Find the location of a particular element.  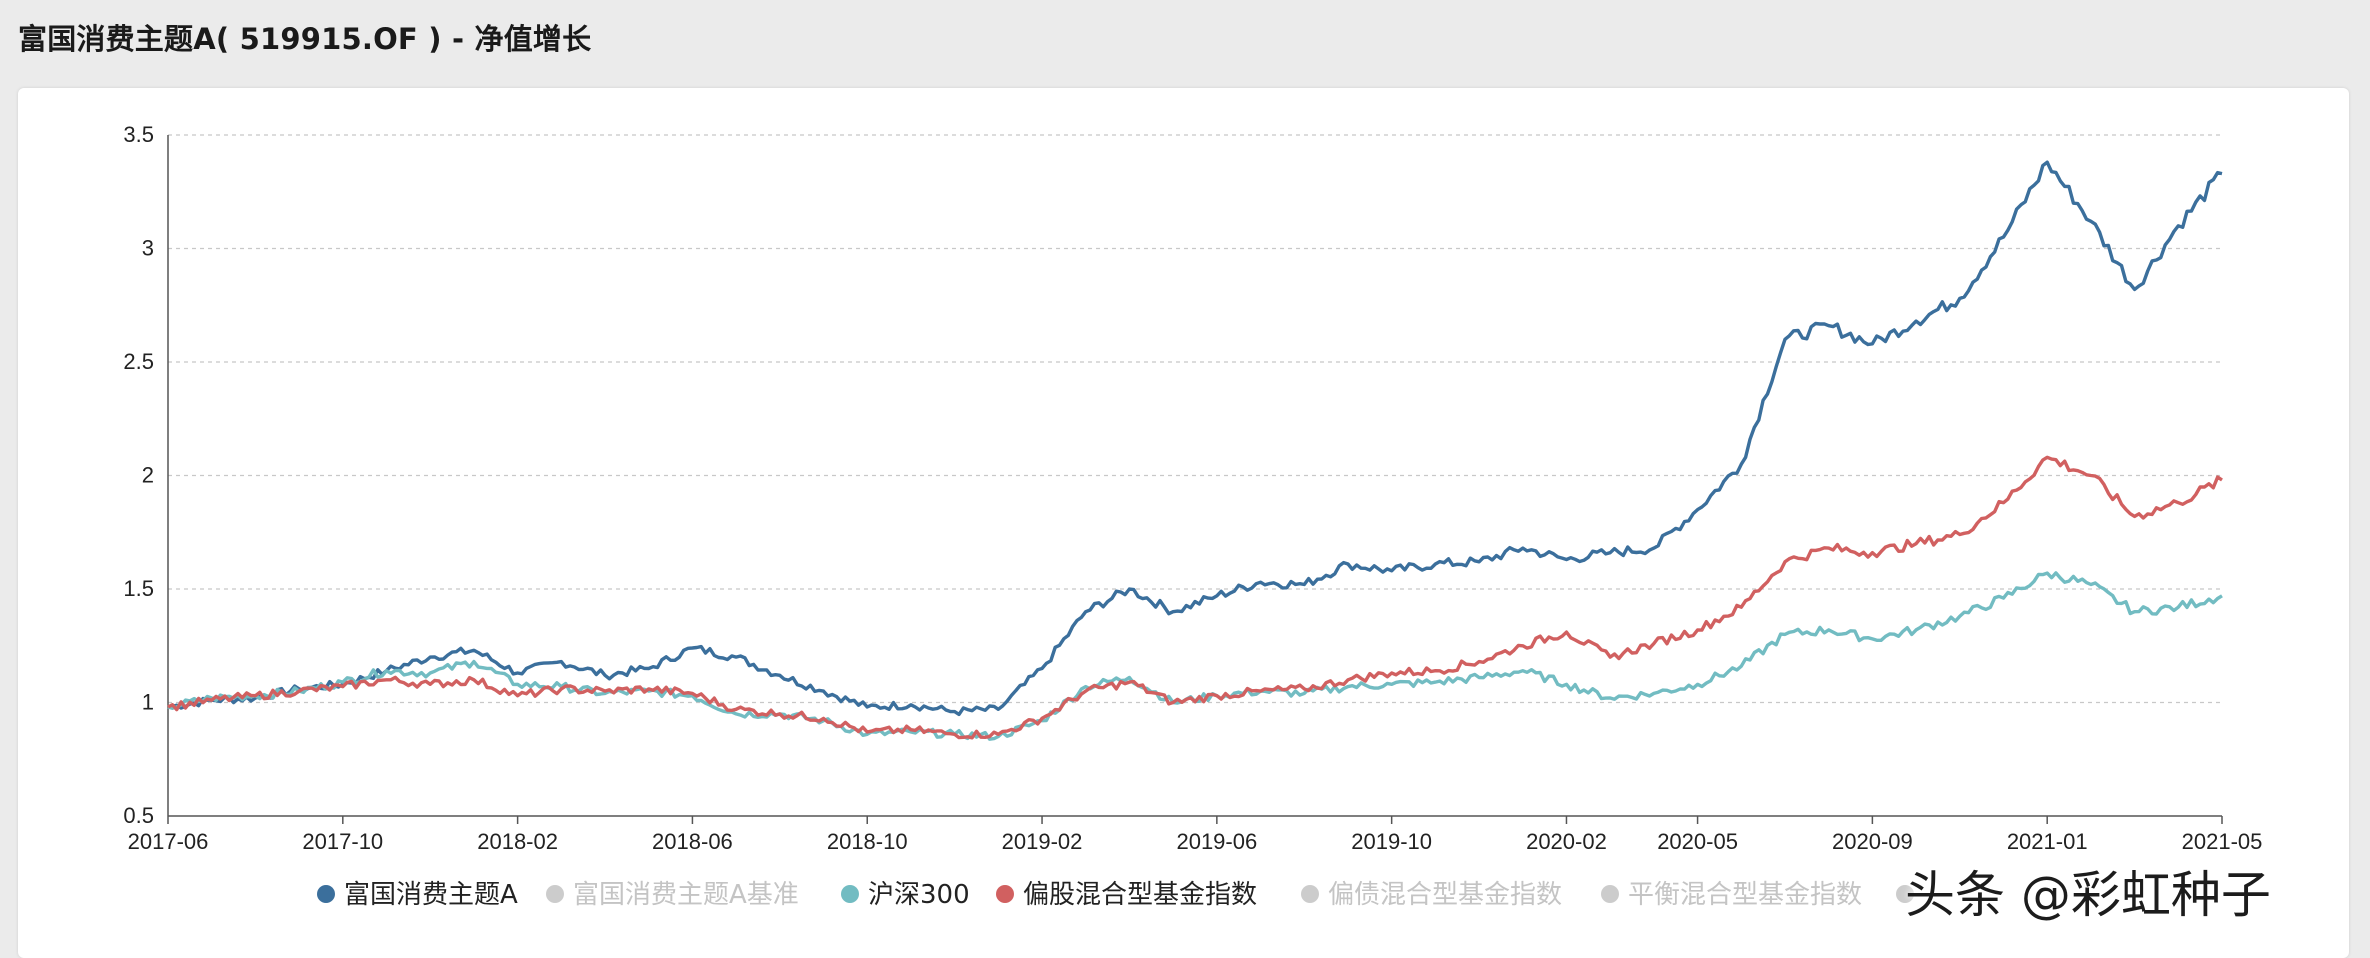

y-tick-label: 3 is located at coordinates (148, 248).